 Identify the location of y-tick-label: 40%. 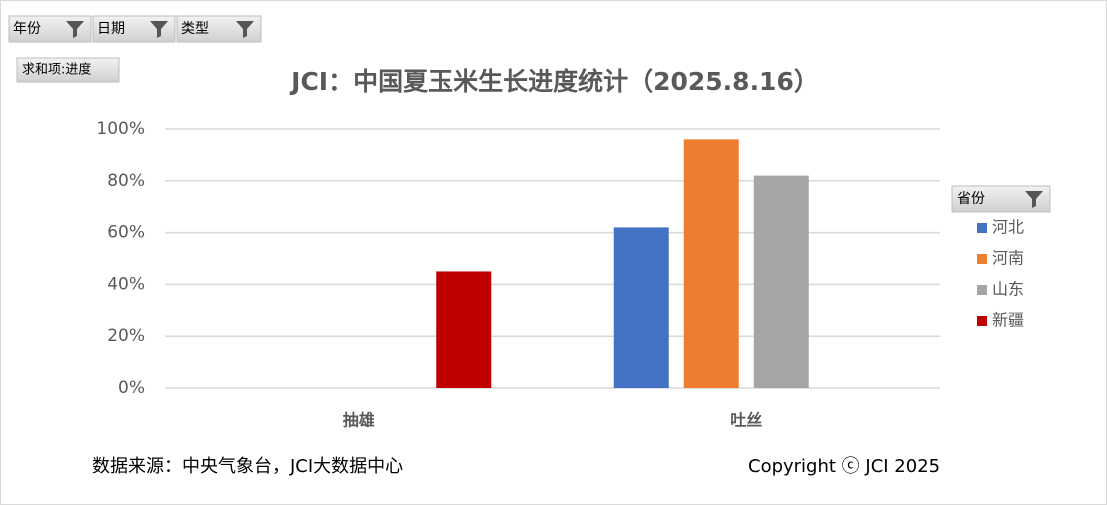
(126, 284).